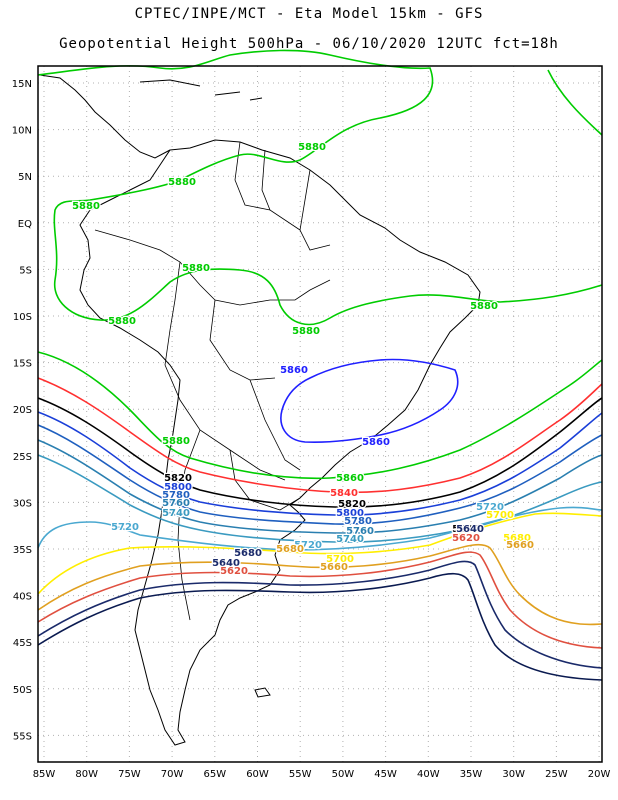 The image size is (618, 800). Describe the element at coordinates (22, 736) in the screenshot. I see `lat-label: 55S` at that location.